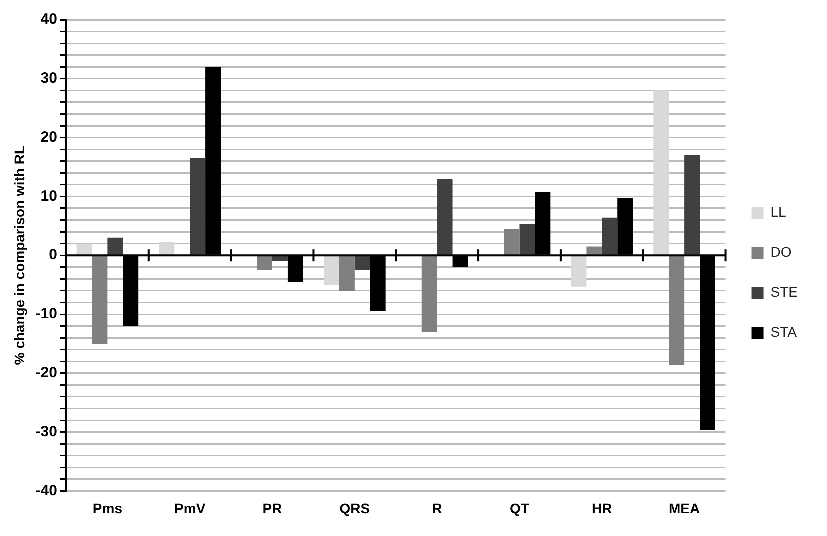 This screenshot has width=827, height=536. What do you see at coordinates (355, 508) in the screenshot?
I see `x-tick-label: QRS` at bounding box center [355, 508].